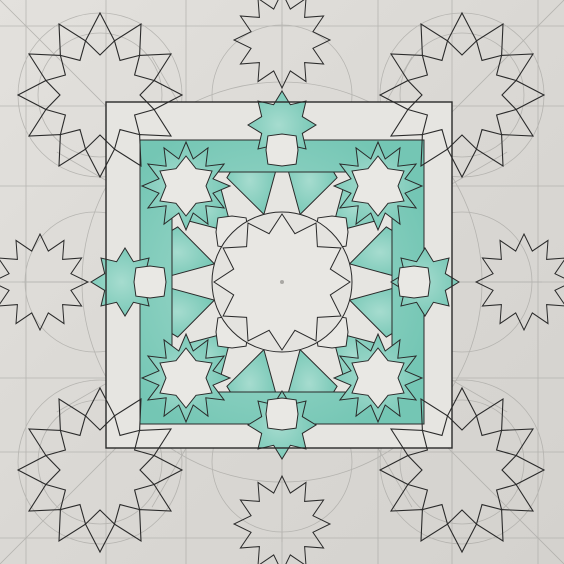 This screenshot has height=564, width=564. I want to click on center-rosette, so click(282, 282).